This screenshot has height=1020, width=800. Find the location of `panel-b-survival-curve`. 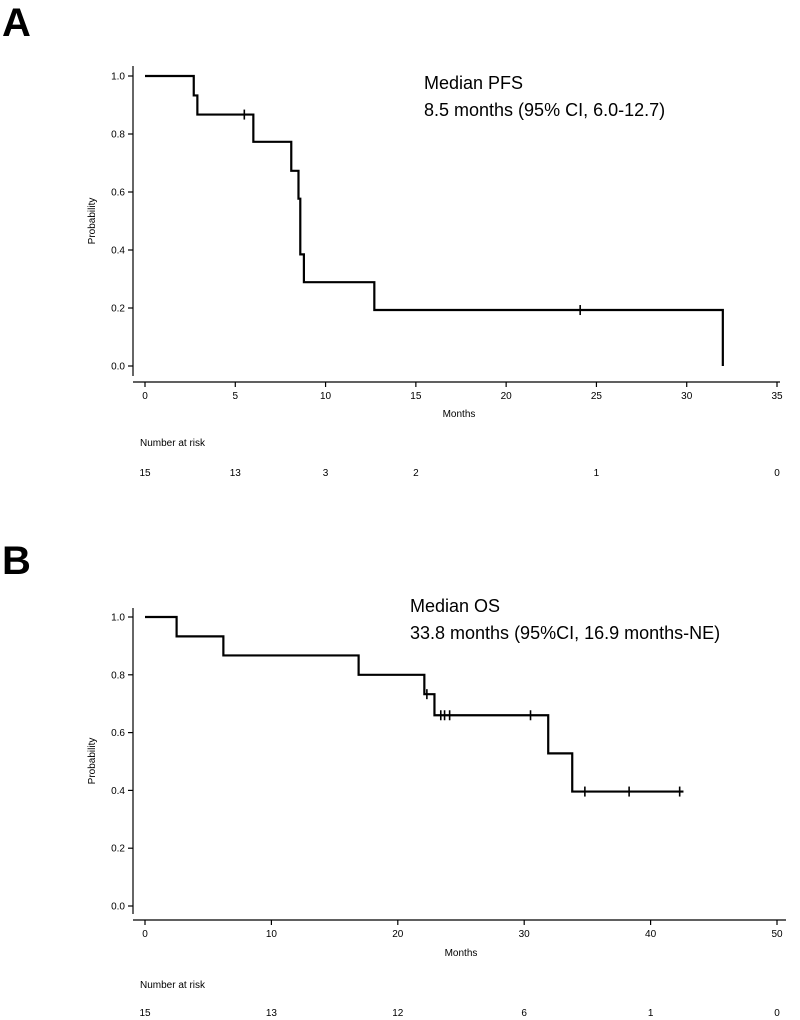

panel-b-survival-curve is located at coordinates (414, 704).